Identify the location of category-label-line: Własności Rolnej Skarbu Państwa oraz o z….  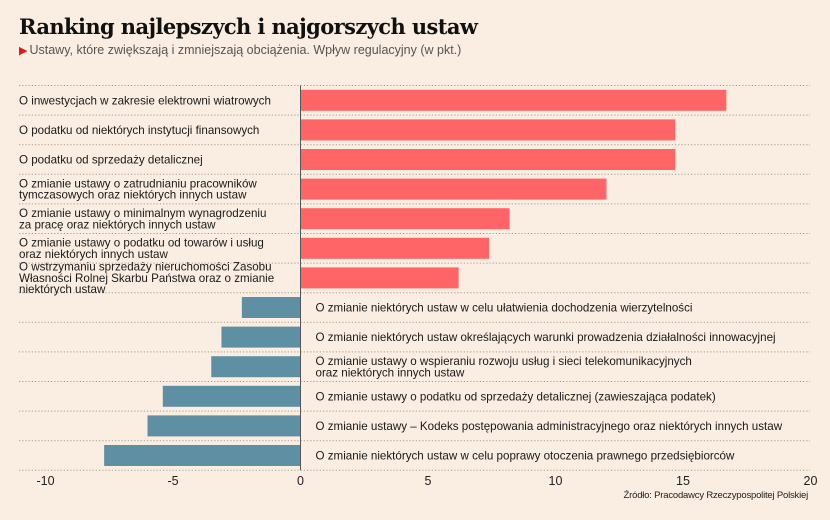
(146, 278).